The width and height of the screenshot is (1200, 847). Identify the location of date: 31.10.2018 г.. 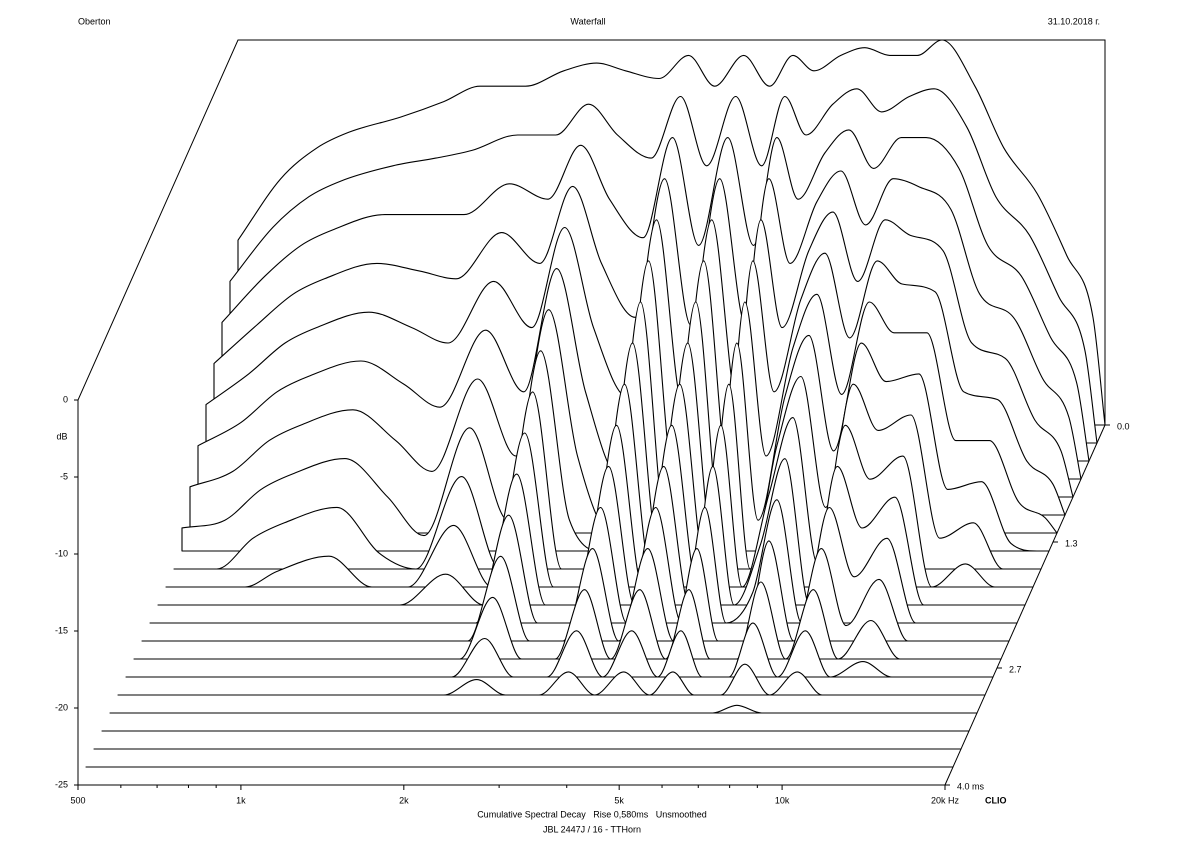
(1074, 21).